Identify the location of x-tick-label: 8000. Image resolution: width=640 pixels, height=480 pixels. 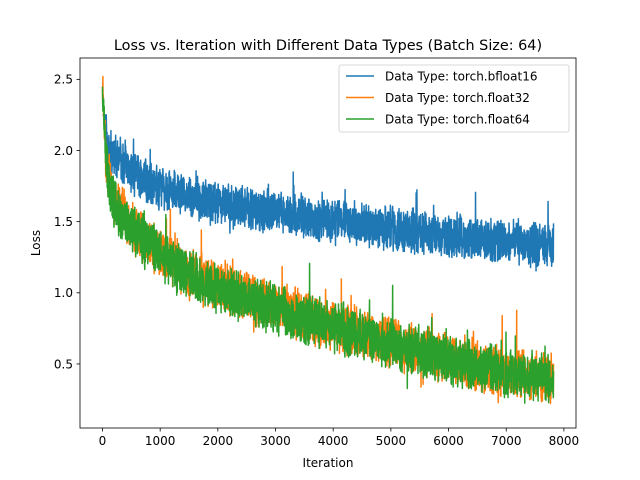
(564, 441).